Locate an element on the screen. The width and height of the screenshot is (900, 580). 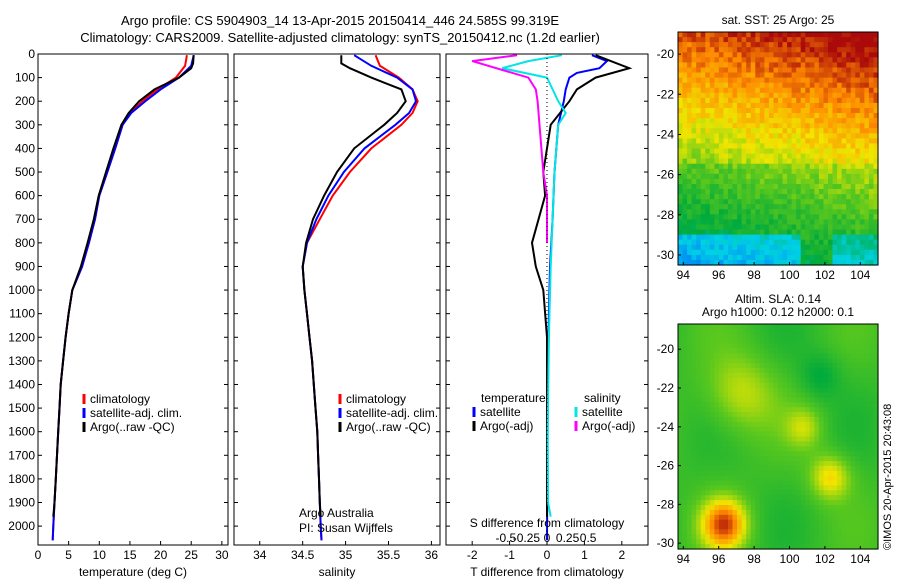
T-difference-axis-label: T difference from climatology is located at coordinates (547, 572).